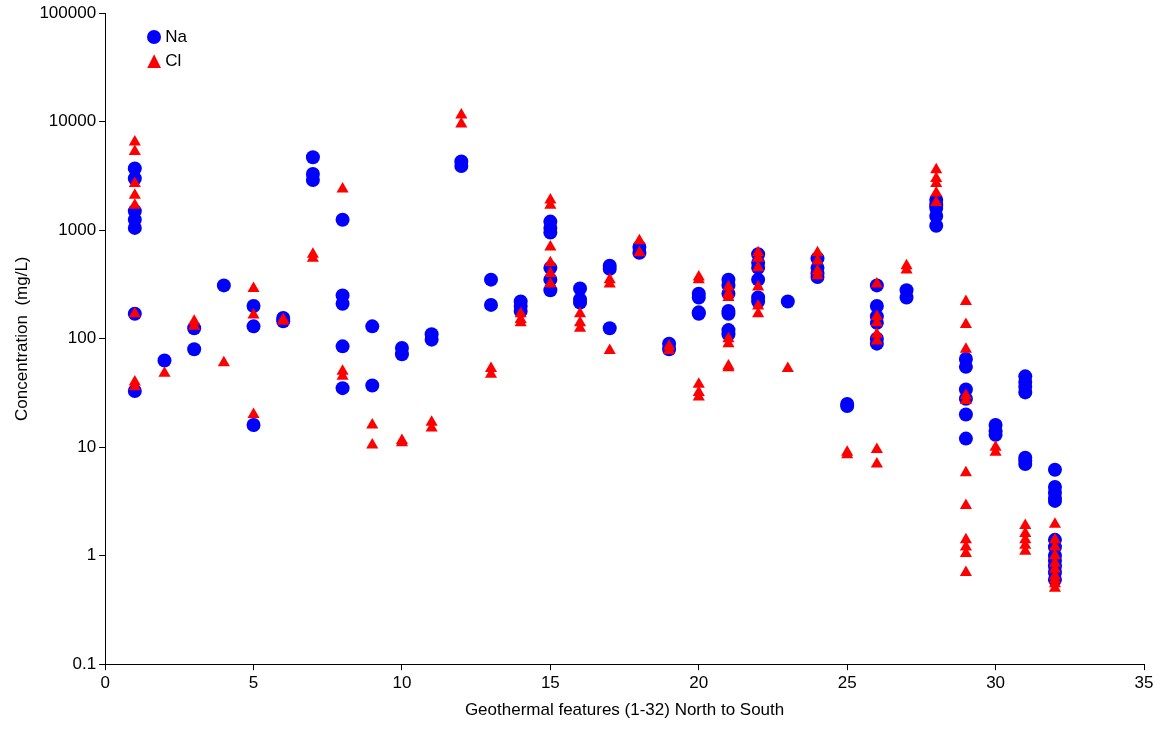  Describe the element at coordinates (72, 121) in the screenshot. I see `y-tick-label: 10000` at that location.